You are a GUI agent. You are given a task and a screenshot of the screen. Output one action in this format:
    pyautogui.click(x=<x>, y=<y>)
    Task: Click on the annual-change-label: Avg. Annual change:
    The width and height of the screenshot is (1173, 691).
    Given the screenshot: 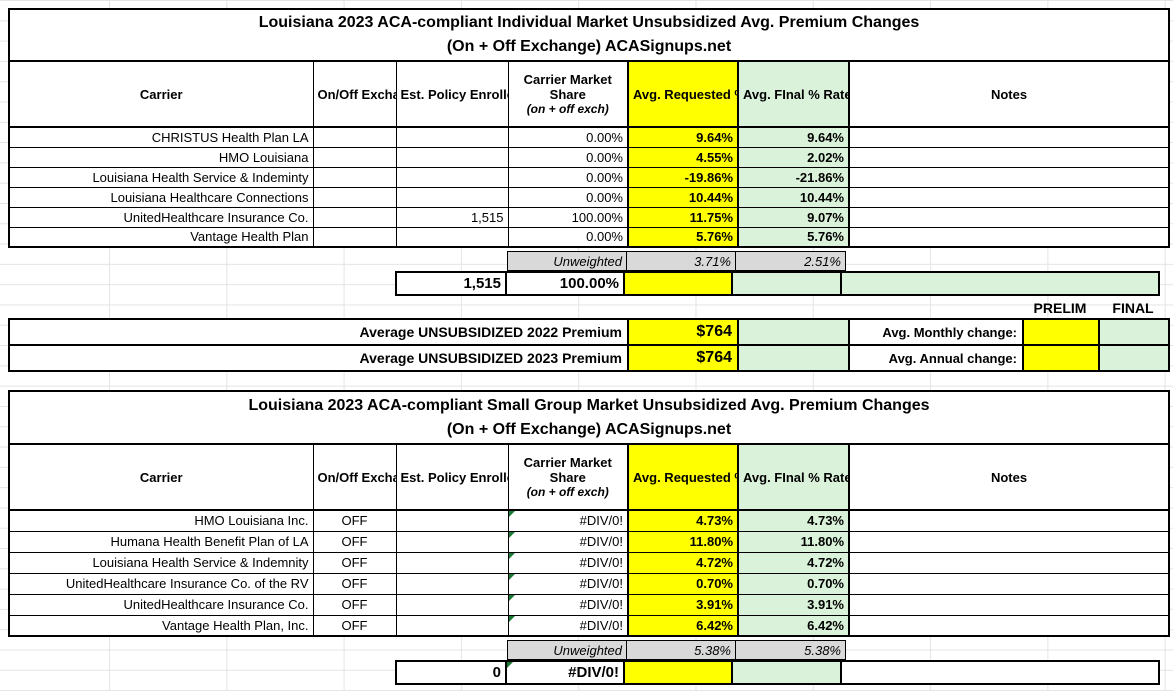 What is the action you would take?
    pyautogui.click(x=936, y=358)
    